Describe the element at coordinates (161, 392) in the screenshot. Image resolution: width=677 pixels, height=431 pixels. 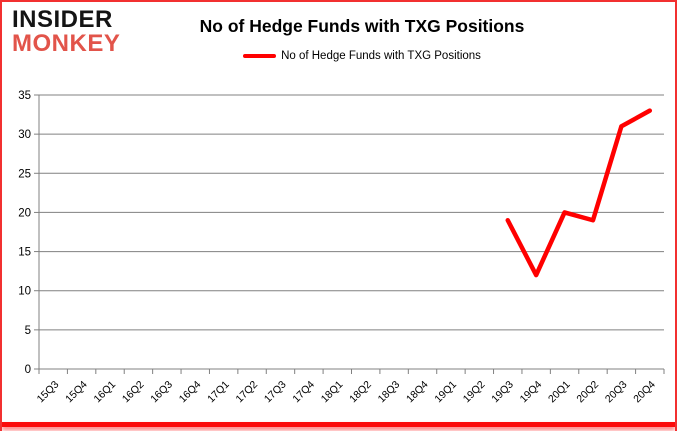
I see `x-tick-label: 16Q3` at that location.